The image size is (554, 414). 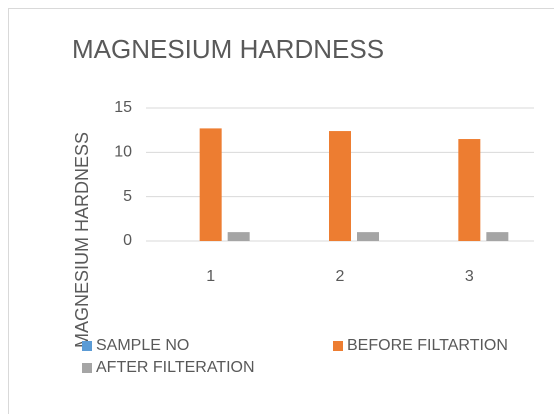 What do you see at coordinates (127, 196) in the screenshot?
I see `y-tick-label: 5` at bounding box center [127, 196].